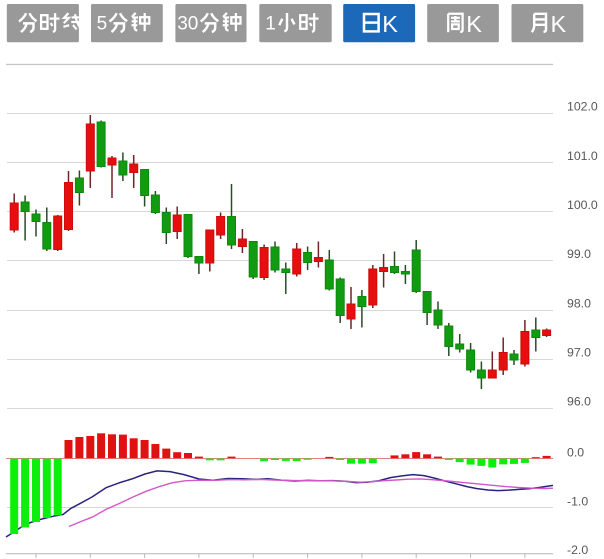  What do you see at coordinates (582, 156) in the screenshot?
I see `svg-text: 101.0` at bounding box center [582, 156].